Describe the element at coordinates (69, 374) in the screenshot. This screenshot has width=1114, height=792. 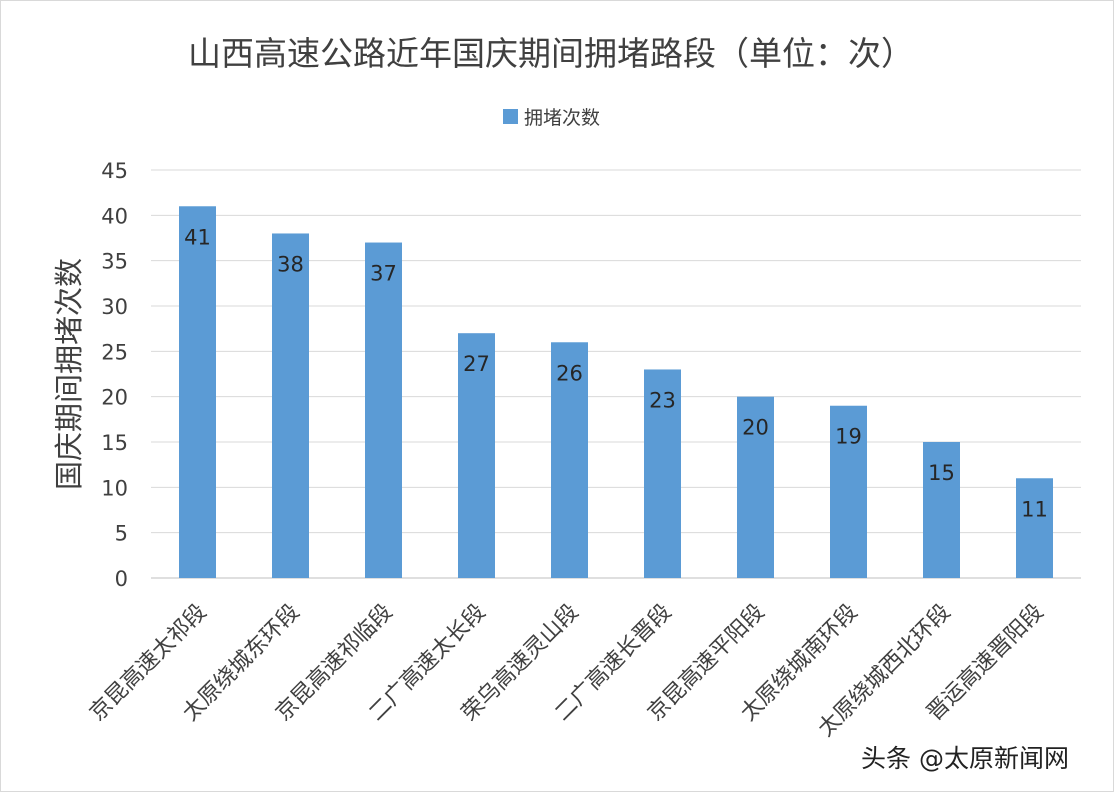
I see `y-axis-title: 国庆期间拥堵次数` at that location.